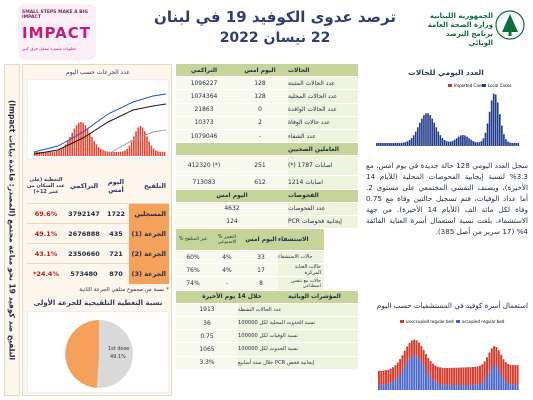 The image size is (533, 400). I want to click on vacc-header-coverage: التغطية (على عدد السكان من عمر 12+), so click(46, 186).